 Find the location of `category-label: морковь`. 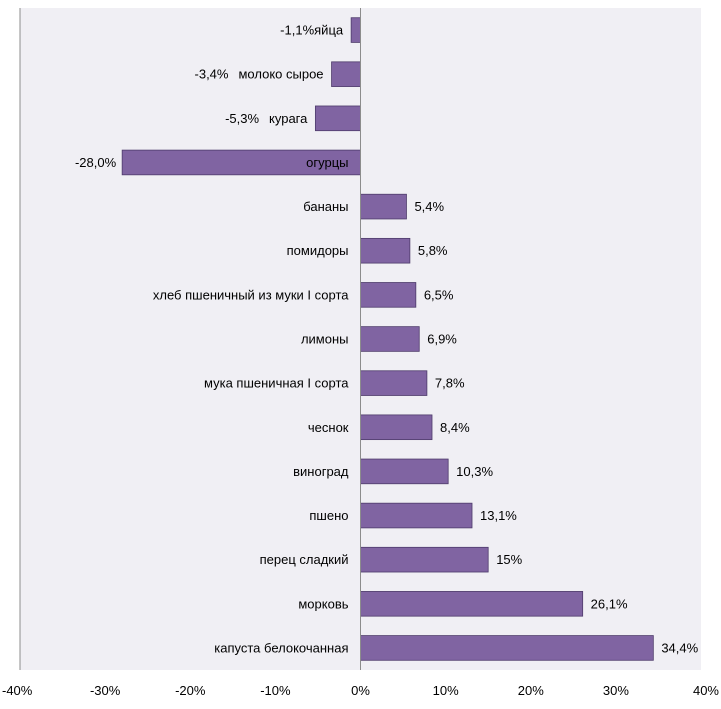

category-label: морковь is located at coordinates (323, 603).